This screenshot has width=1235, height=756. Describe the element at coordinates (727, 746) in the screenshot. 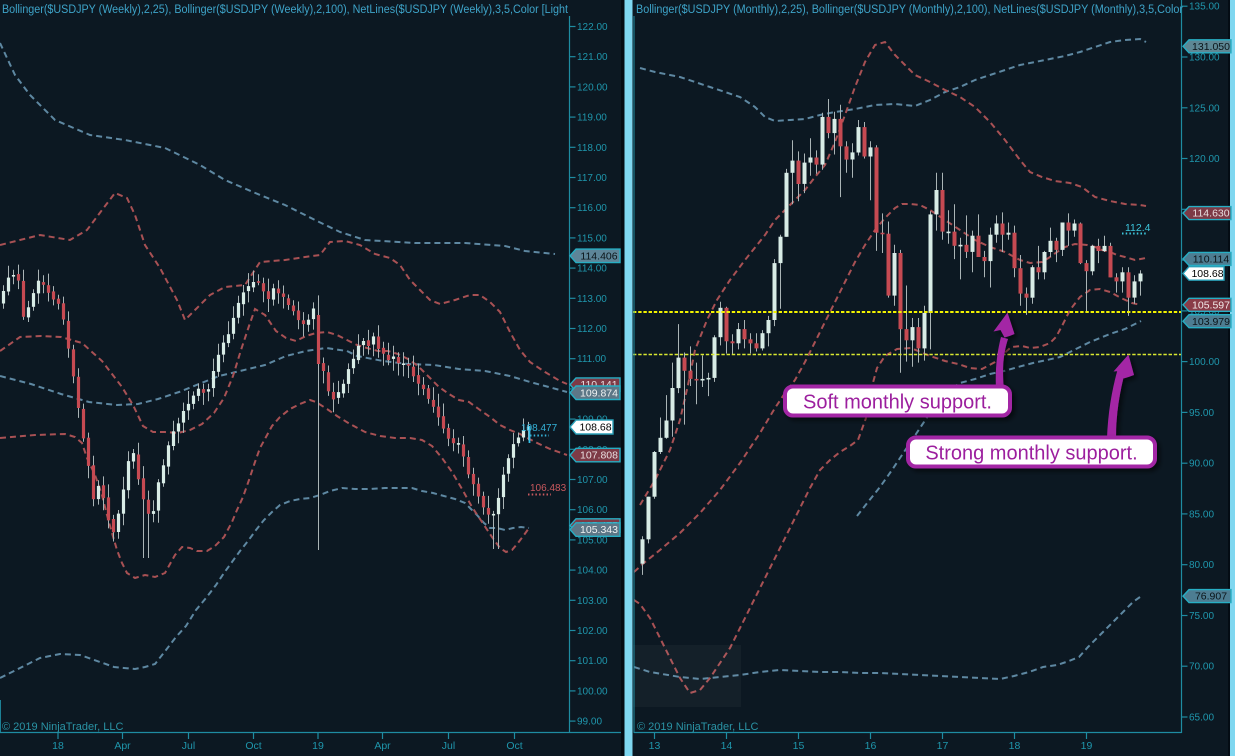

I see `svg-text: 14` at that location.